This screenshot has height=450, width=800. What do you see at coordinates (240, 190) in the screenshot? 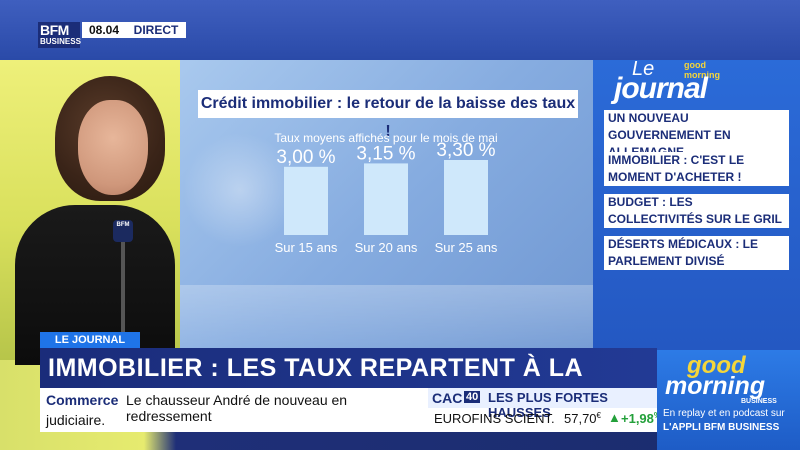
I see `panel-photo-highlight` at bounding box center [240, 190].